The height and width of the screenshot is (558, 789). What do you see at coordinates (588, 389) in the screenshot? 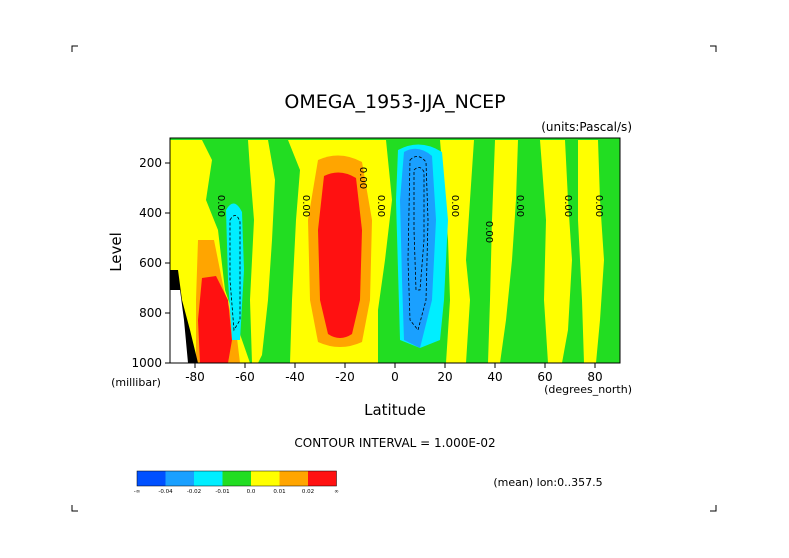
I see `x-axis-unit: (degrees_north)` at bounding box center [588, 389].